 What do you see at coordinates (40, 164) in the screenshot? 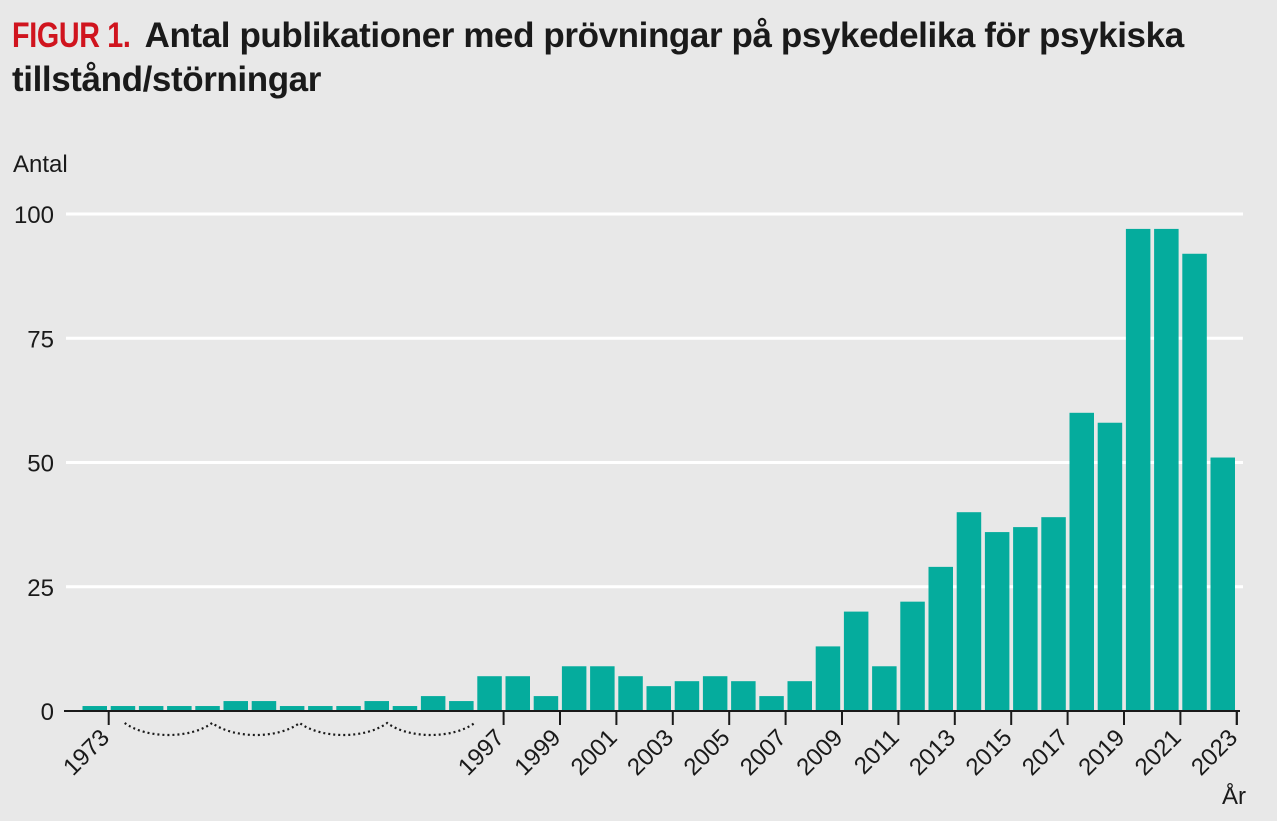
I see `y-axis-title: Antal` at bounding box center [40, 164].